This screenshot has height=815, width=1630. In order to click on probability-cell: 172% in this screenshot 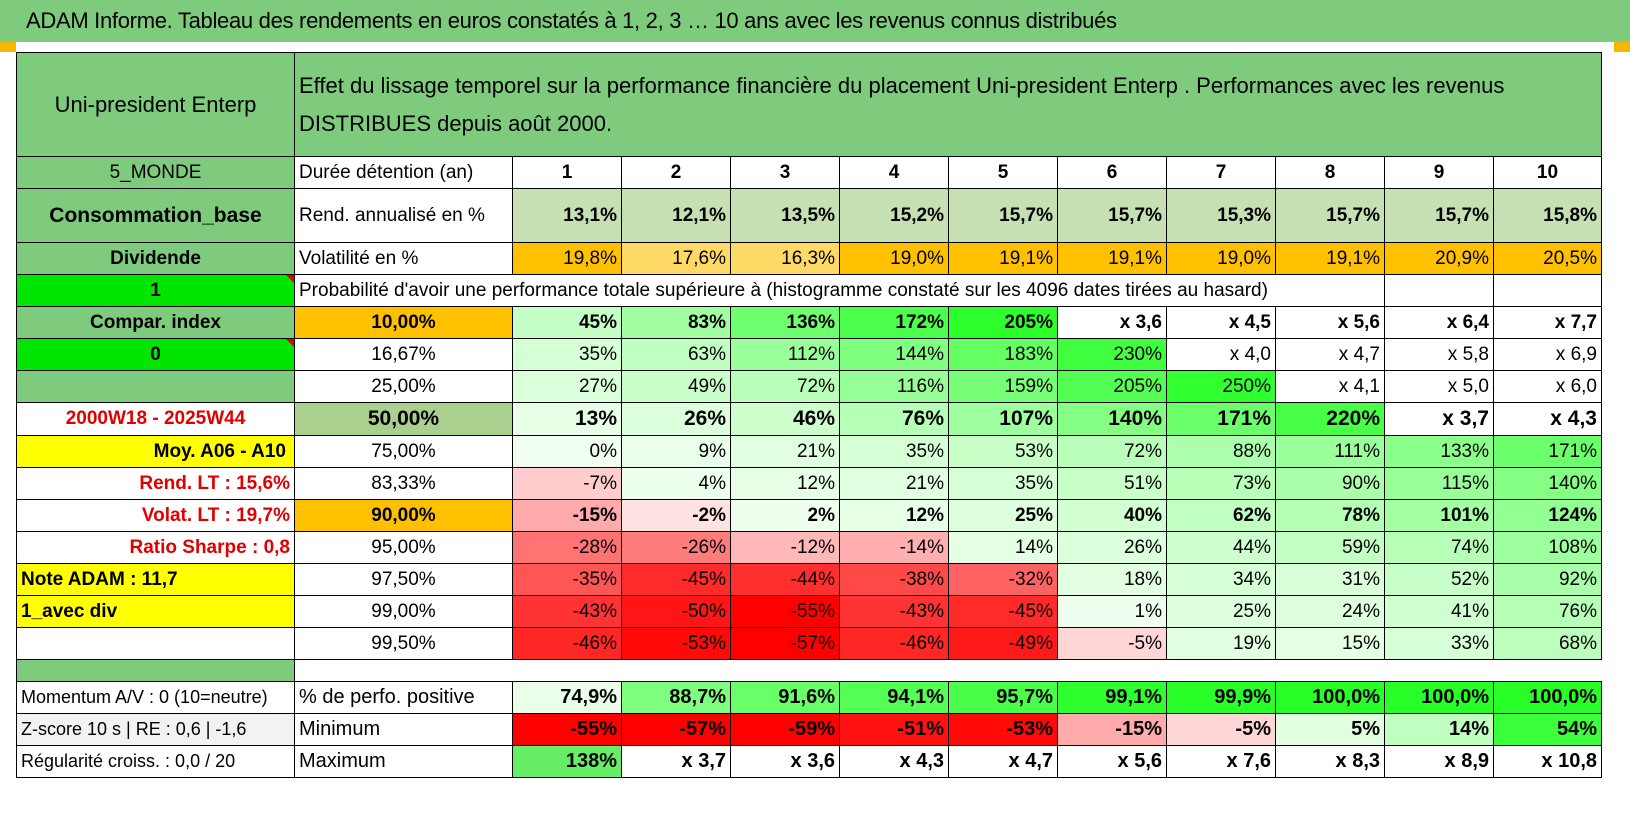, I will do `click(894, 322)`.